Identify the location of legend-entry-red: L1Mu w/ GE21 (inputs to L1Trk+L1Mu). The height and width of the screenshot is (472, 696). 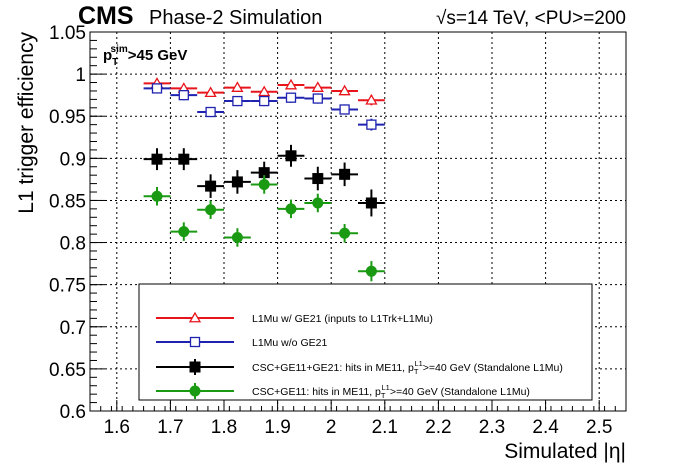
(294, 318).